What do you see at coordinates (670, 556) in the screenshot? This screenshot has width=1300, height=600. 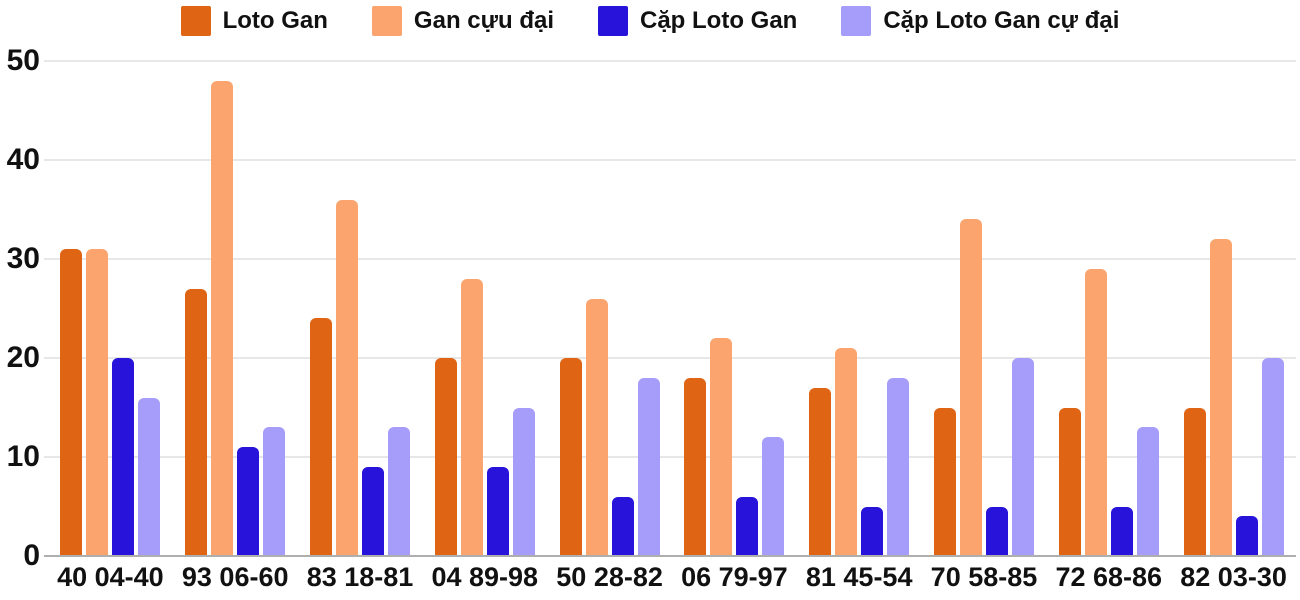 I see `x-axis-line` at bounding box center [670, 556].